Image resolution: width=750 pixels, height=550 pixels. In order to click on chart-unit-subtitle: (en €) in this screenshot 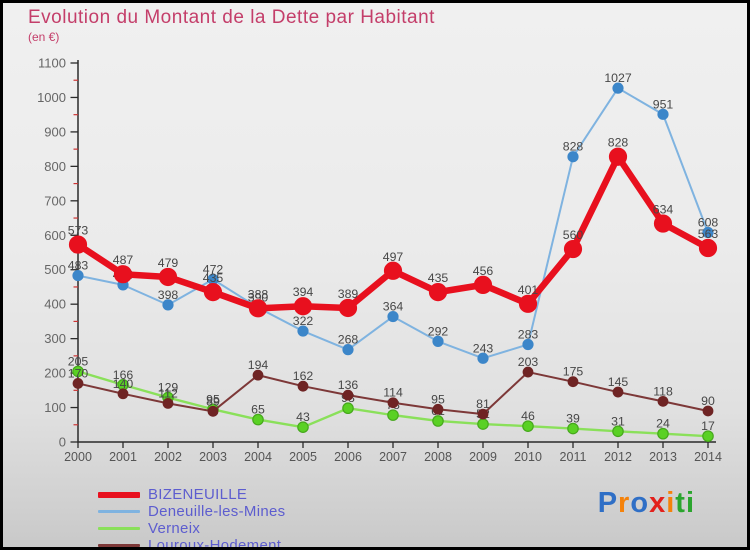, I will do `click(44, 36)`.